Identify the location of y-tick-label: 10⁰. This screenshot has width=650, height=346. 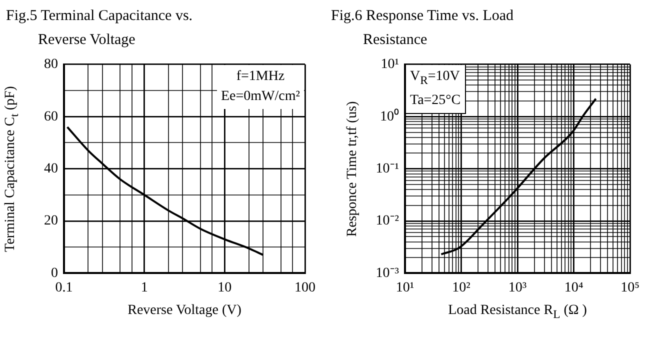
(389, 116).